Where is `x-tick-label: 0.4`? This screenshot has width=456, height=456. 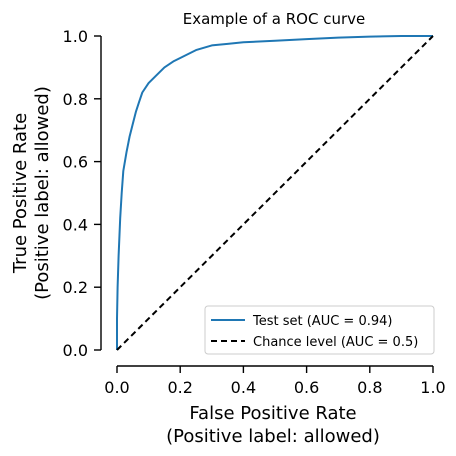
x-tick-label: 0.4 is located at coordinates (243, 387).